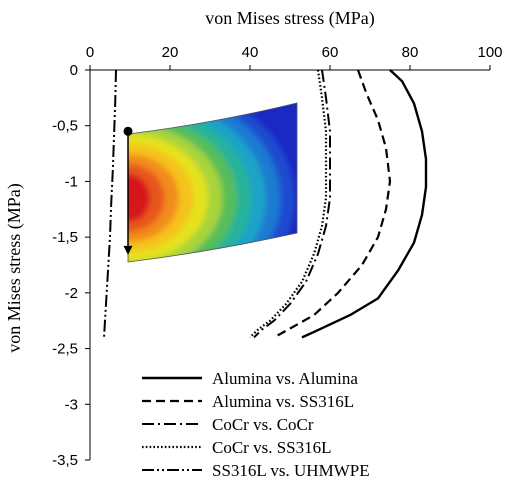 The height and width of the screenshot is (500, 510). I want to click on legend-label: SS316L vs. UHMWPE, so click(291, 470).